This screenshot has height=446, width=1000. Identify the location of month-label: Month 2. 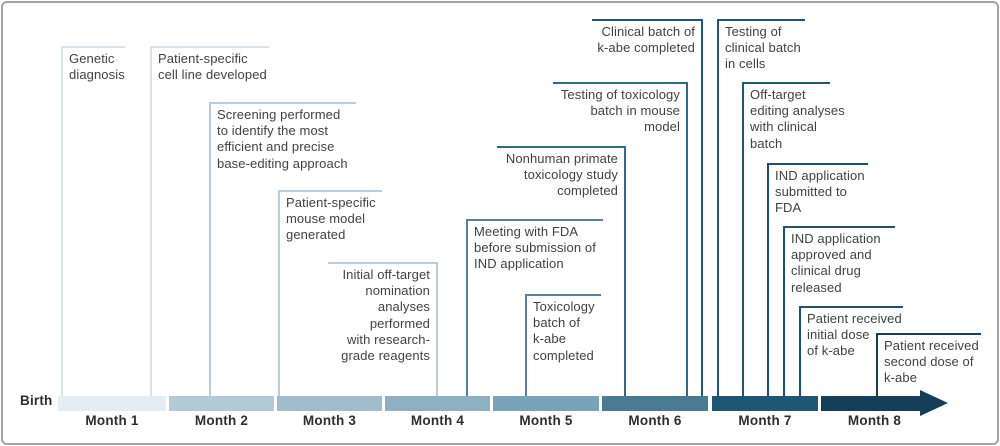
(221, 420).